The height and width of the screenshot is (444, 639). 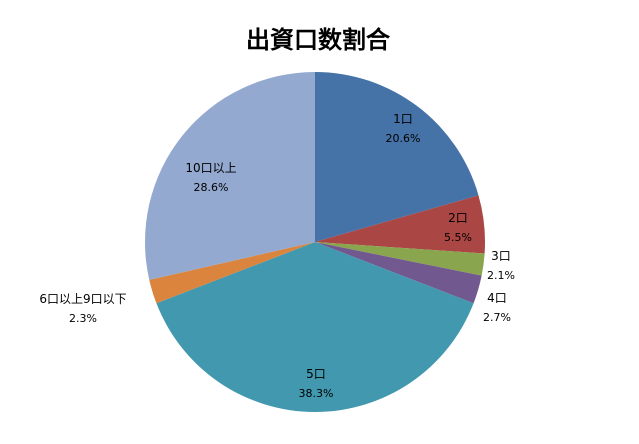 I want to click on slice-value-1: 20.6%, so click(x=403, y=138).